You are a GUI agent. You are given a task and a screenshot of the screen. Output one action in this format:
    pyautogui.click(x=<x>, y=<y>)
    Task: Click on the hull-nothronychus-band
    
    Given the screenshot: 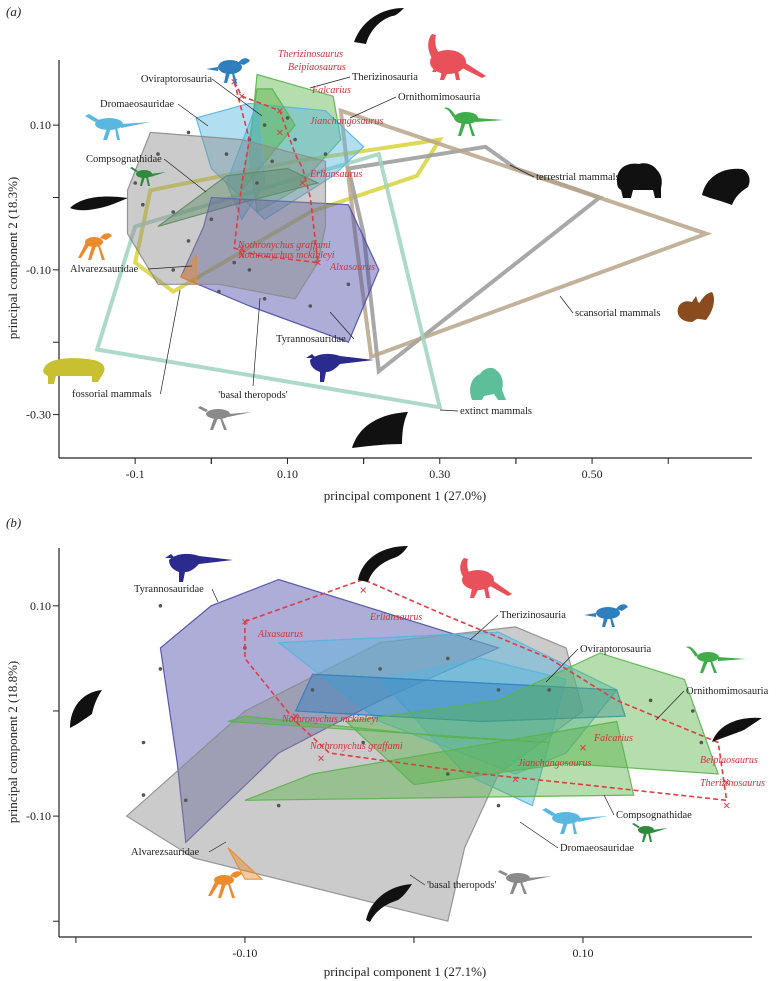 What is the action you would take?
    pyautogui.click(x=388, y=729)
    